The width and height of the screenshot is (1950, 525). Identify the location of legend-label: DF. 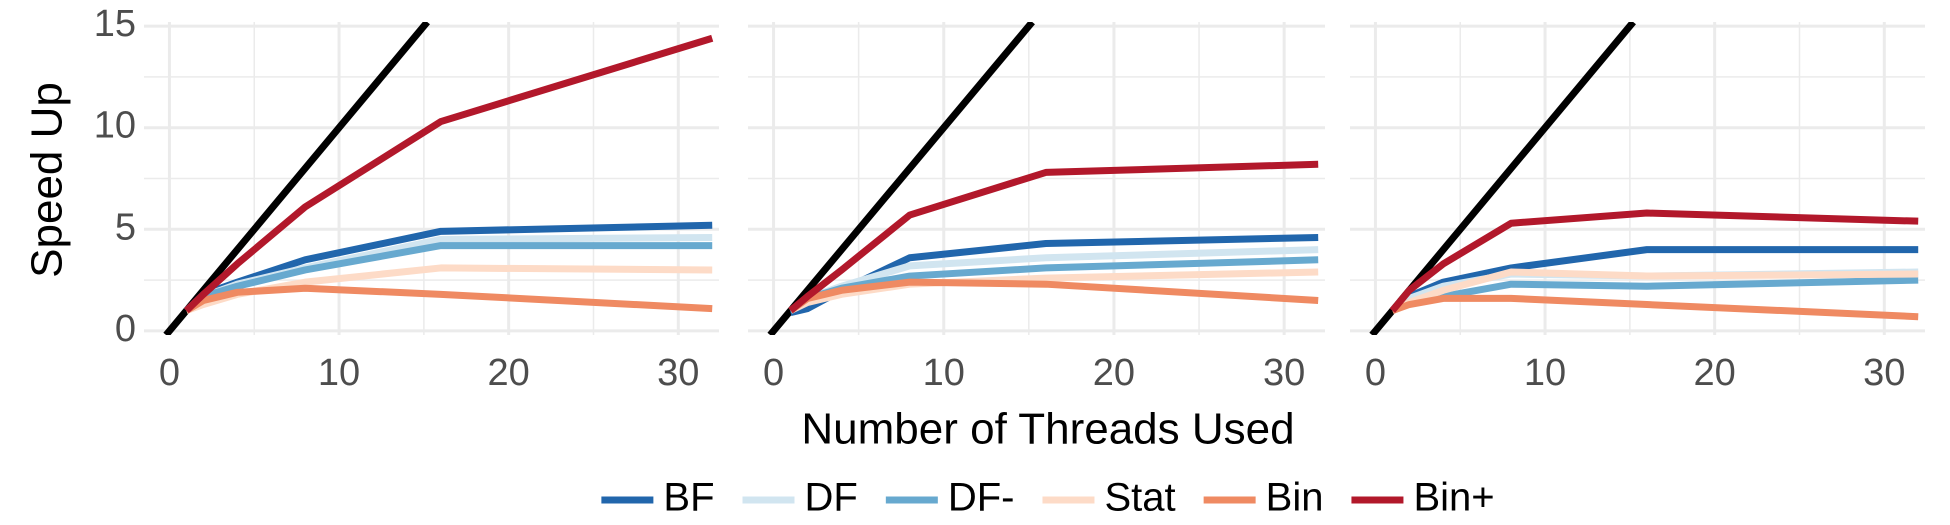
(831, 498).